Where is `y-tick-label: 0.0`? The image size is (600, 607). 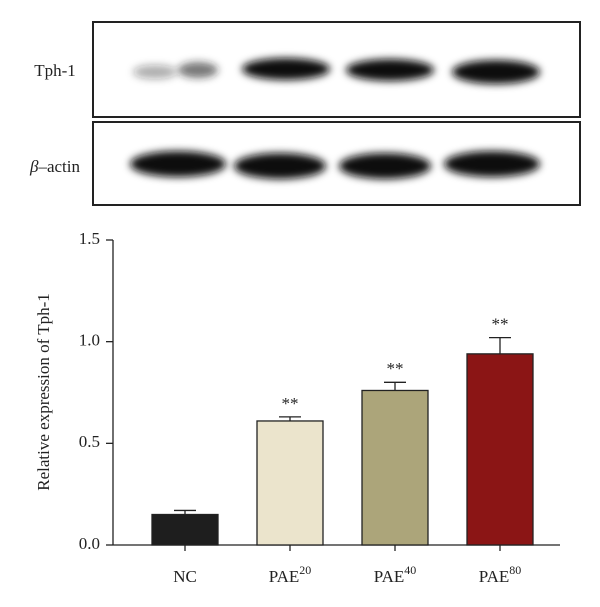 y-tick-label: 0.0 is located at coordinates (89, 543).